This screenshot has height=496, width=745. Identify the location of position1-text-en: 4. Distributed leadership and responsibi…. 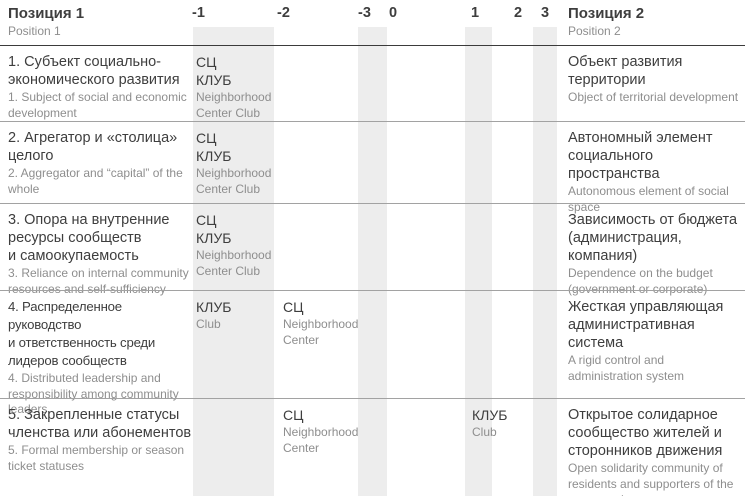
(93, 393).